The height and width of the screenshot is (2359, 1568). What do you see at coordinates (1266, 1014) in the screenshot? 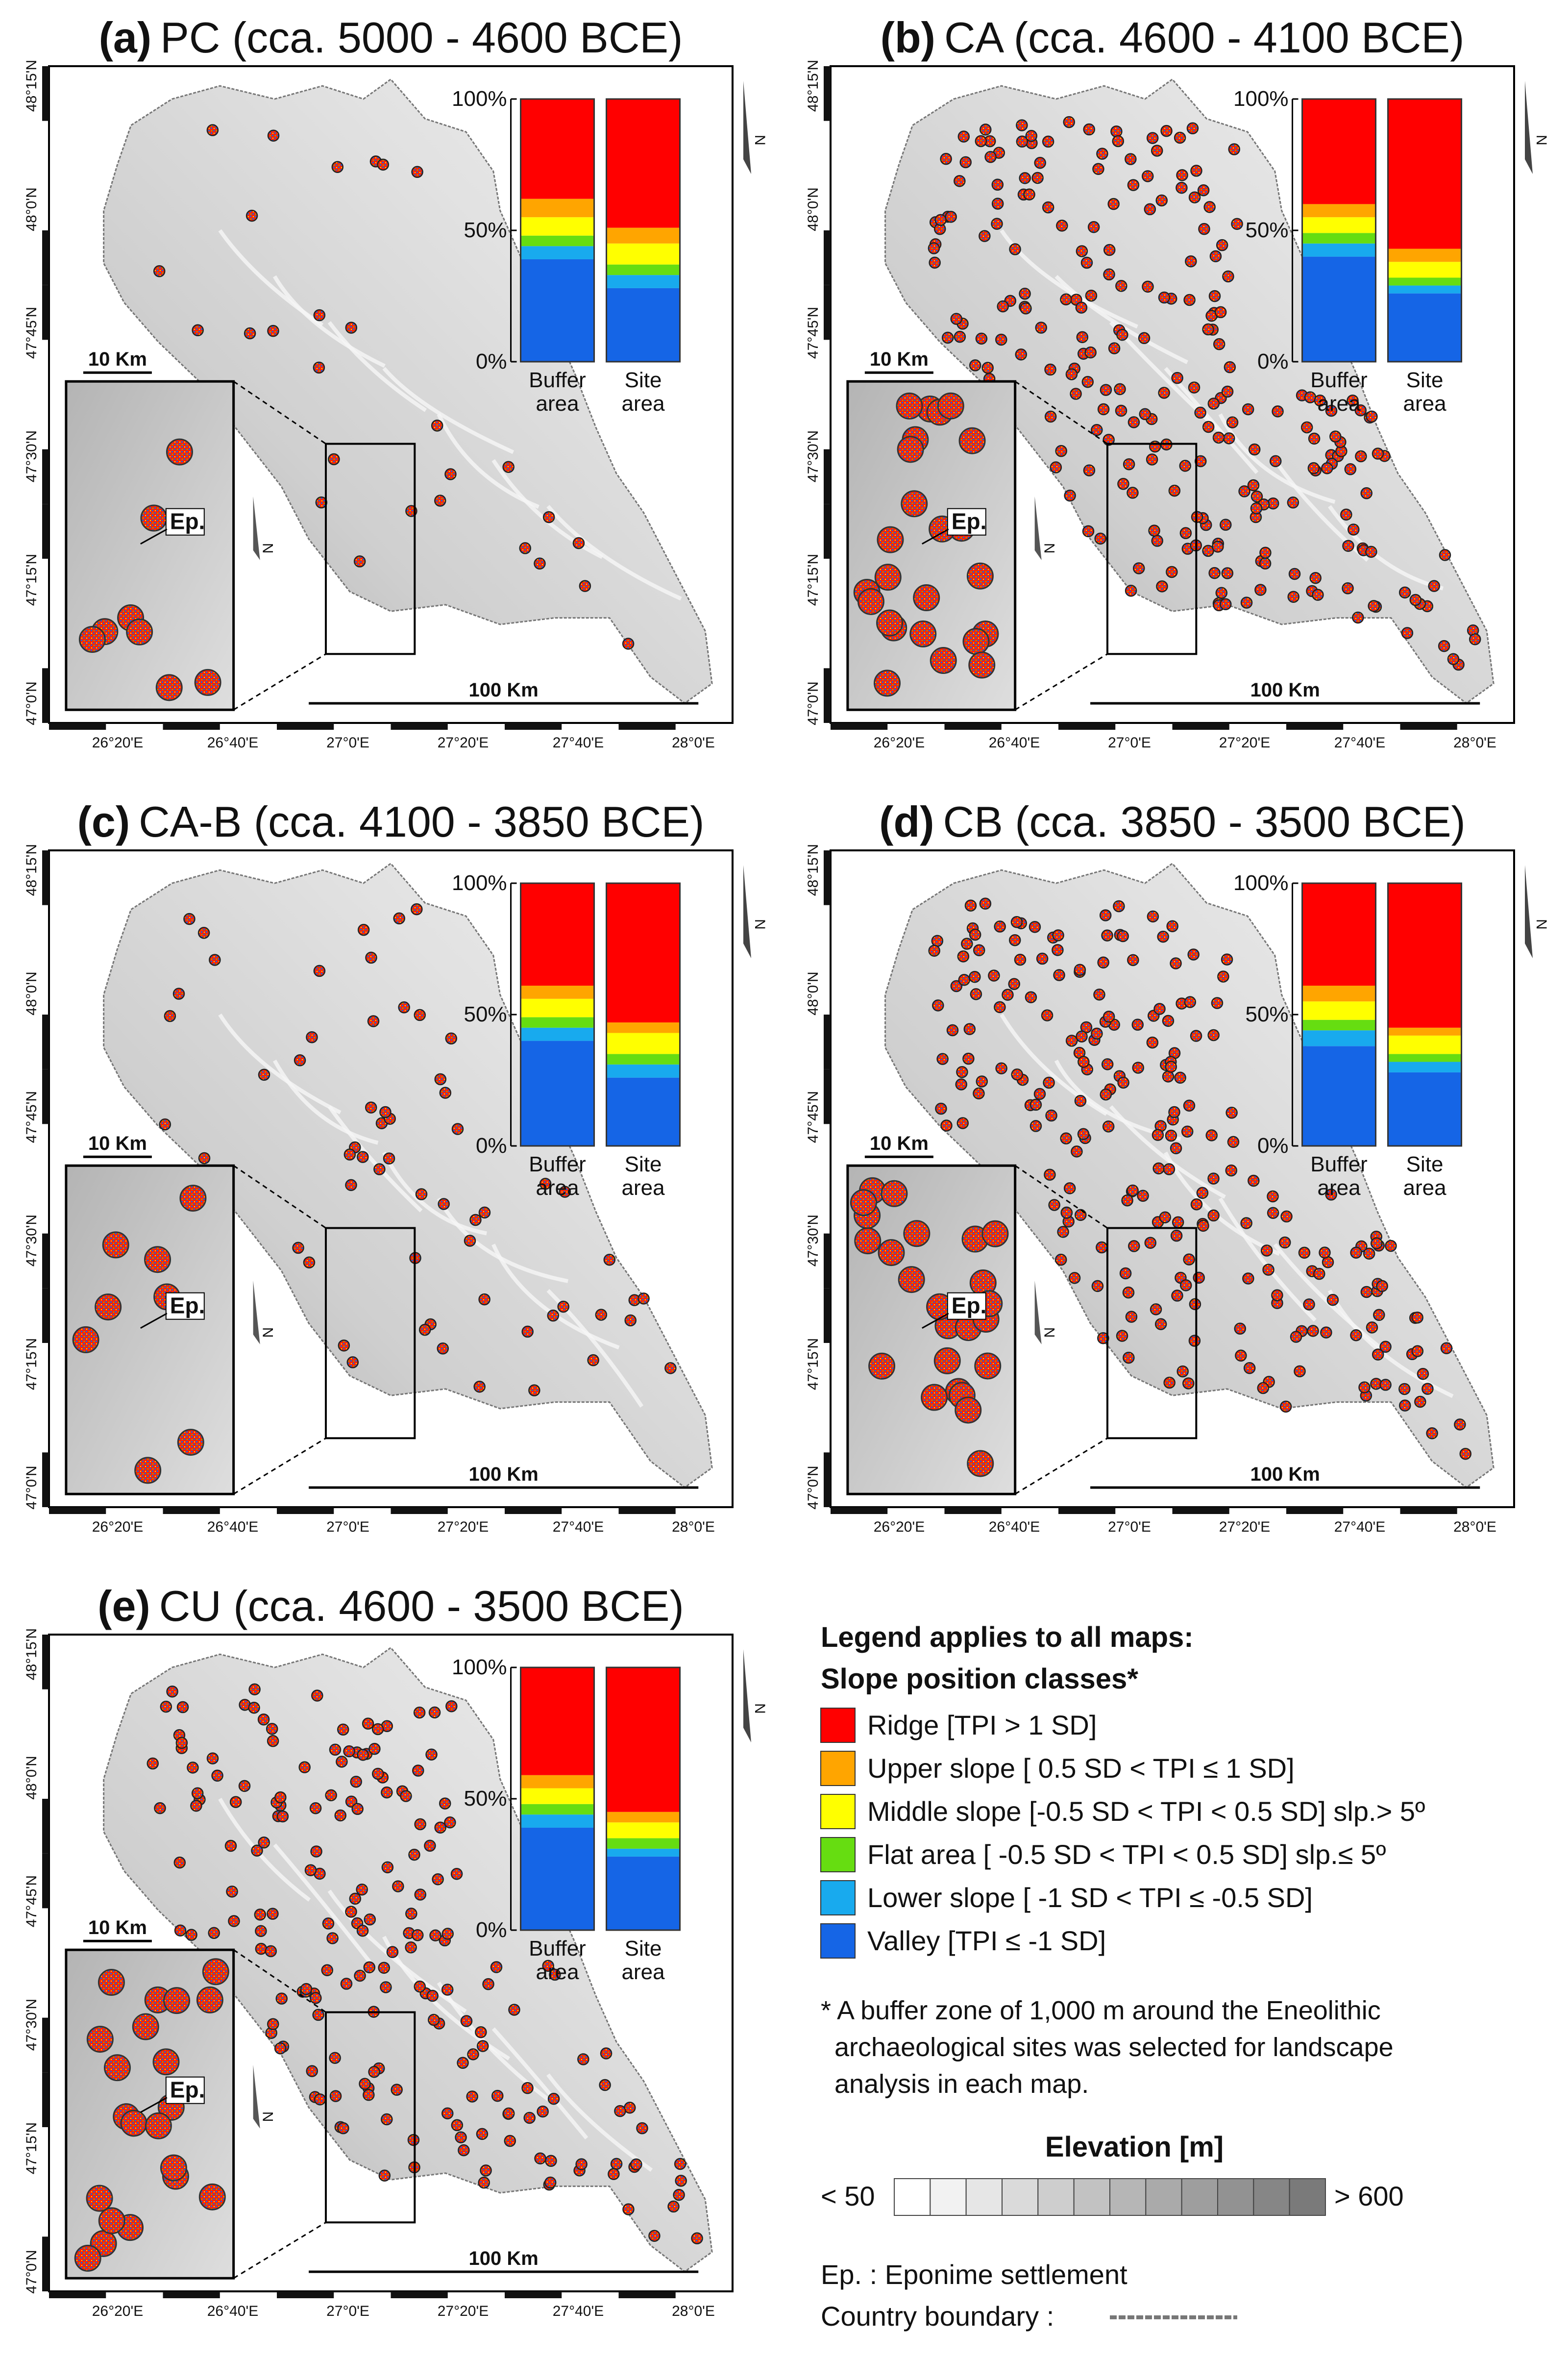
I see `bar-axis-label: 50%` at bounding box center [1266, 1014].